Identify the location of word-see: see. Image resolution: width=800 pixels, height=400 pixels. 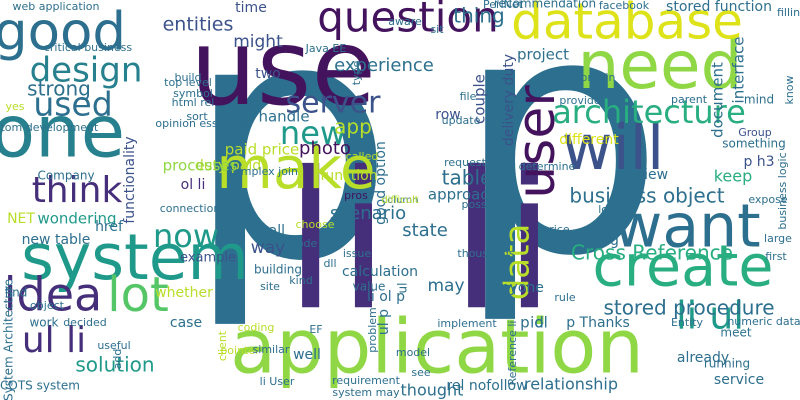
(420, 372).